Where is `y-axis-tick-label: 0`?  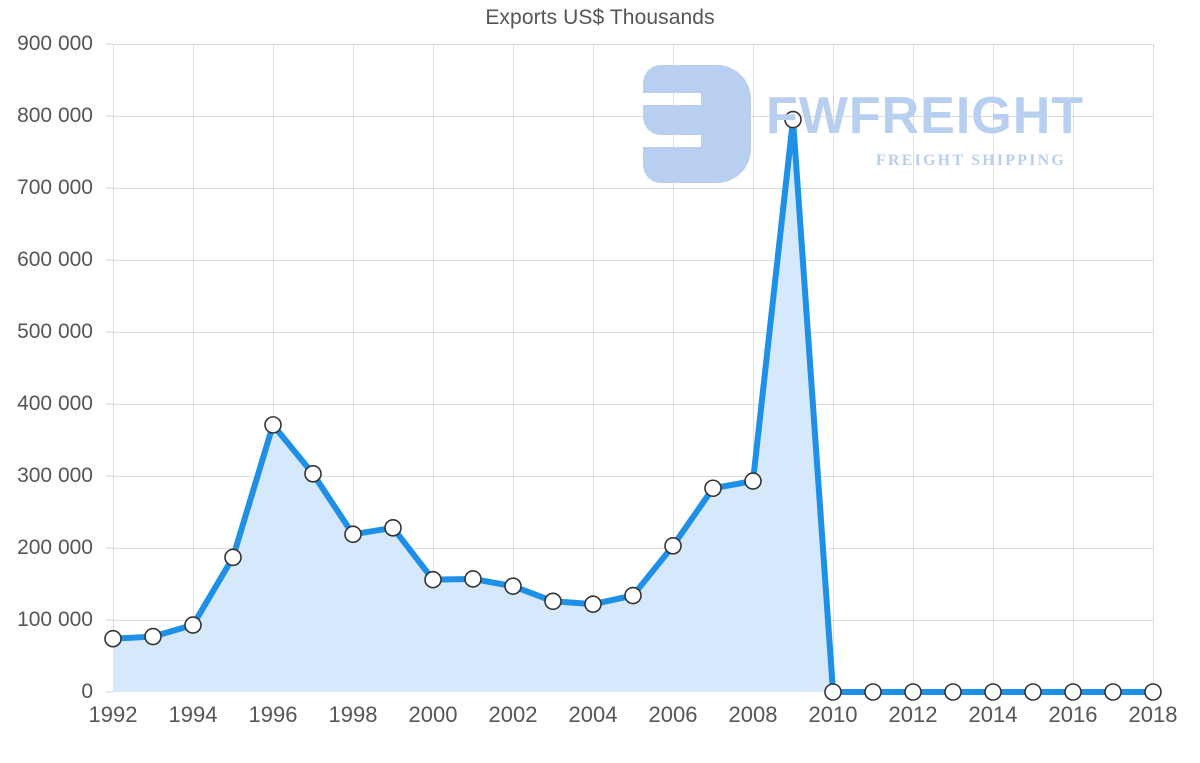
y-axis-tick-label: 0 is located at coordinates (87, 691).